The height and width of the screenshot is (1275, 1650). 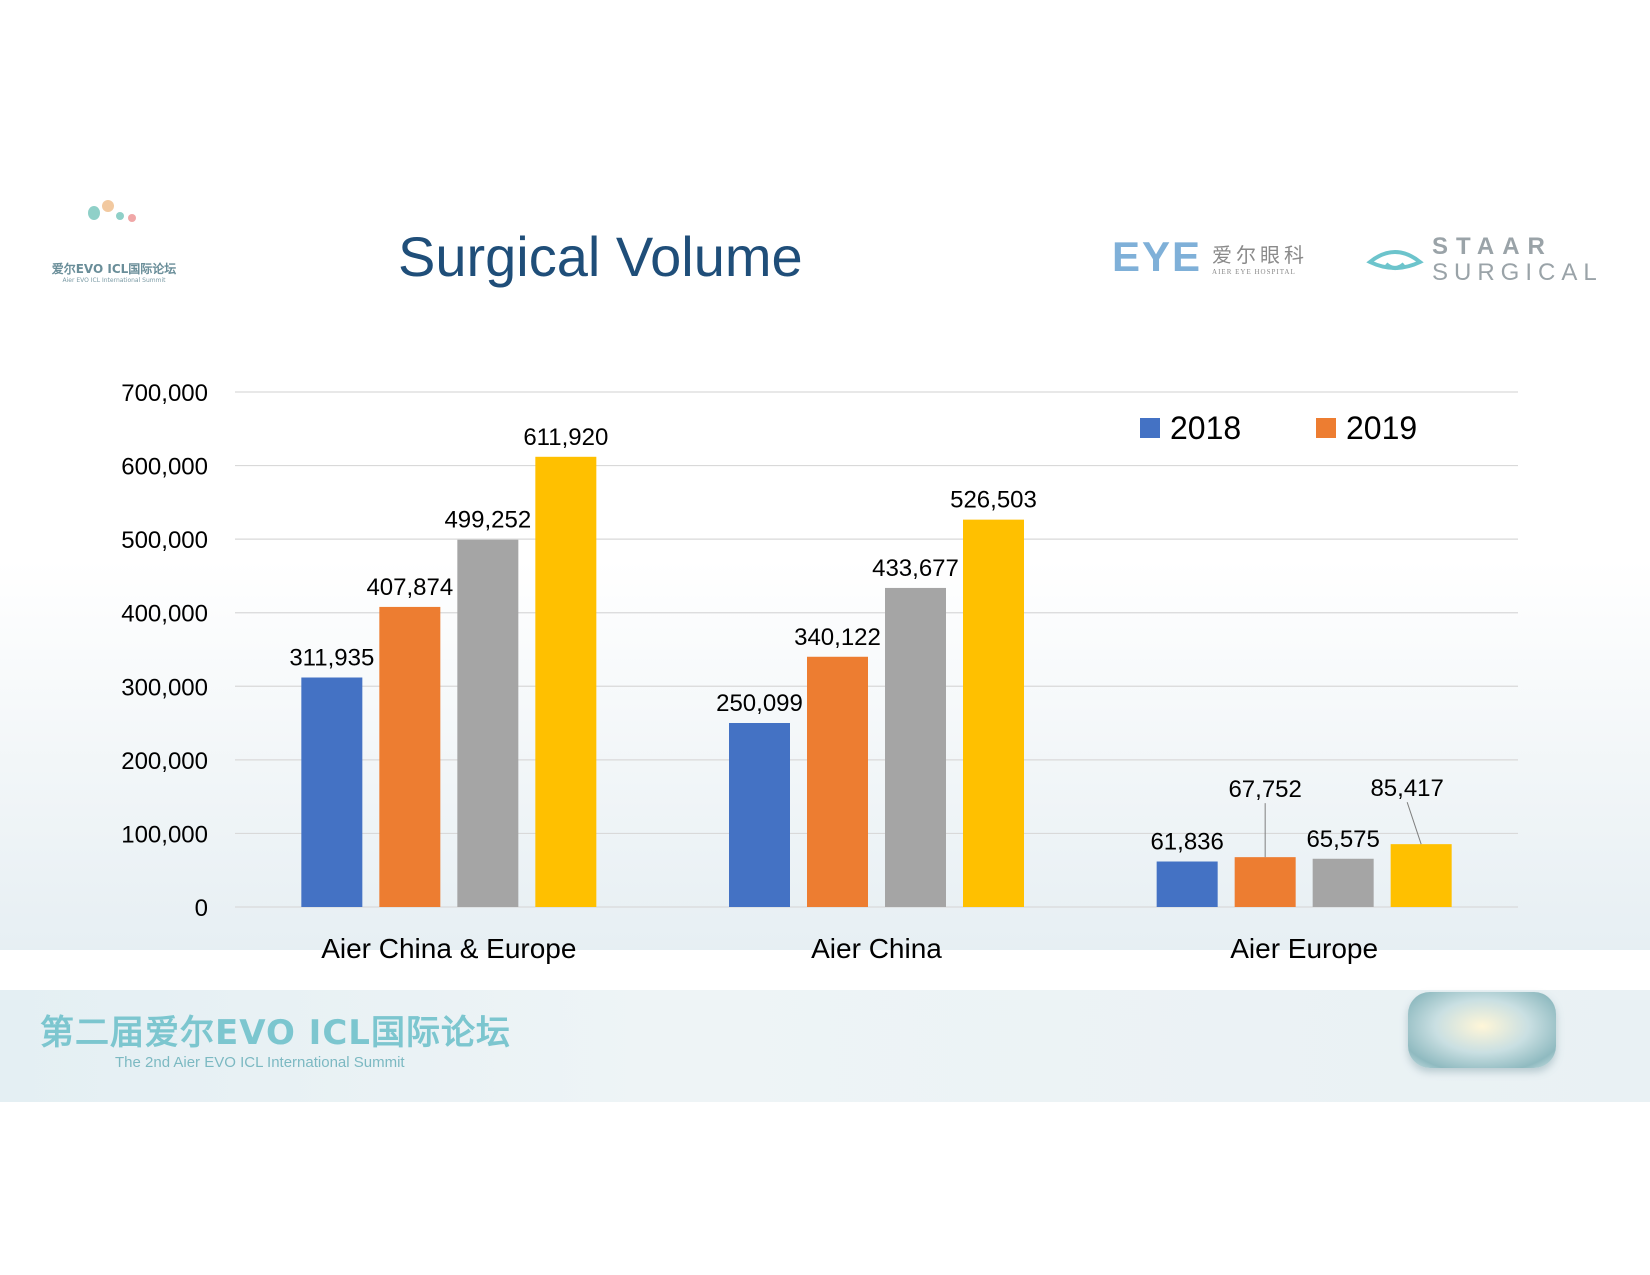 What do you see at coordinates (1254, 271) in the screenshot?
I see `eye-logo-en: AIER EYE HOSPITAL` at bounding box center [1254, 271].